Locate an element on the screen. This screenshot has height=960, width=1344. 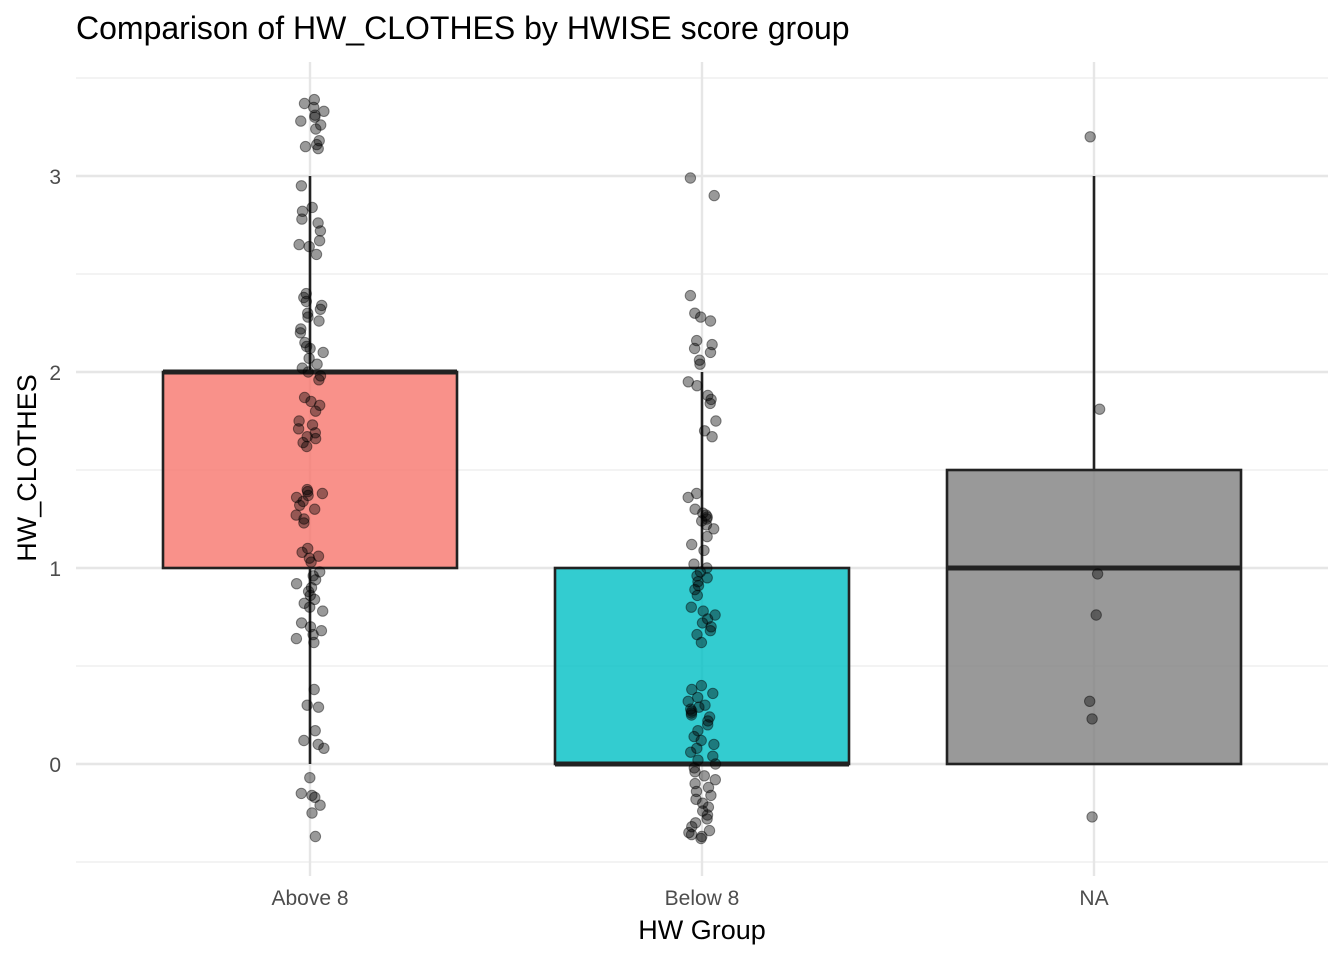
x-tick-labels: Above 8 Below 8 NA is located at coordinates (689, 898).